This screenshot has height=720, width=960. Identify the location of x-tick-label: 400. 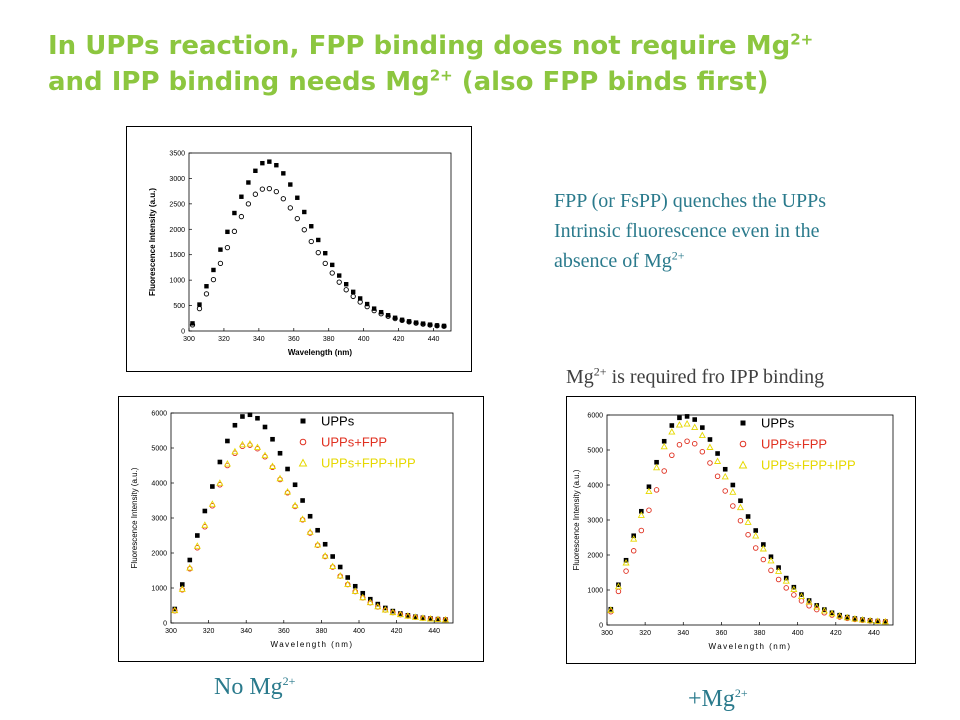
(364, 339).